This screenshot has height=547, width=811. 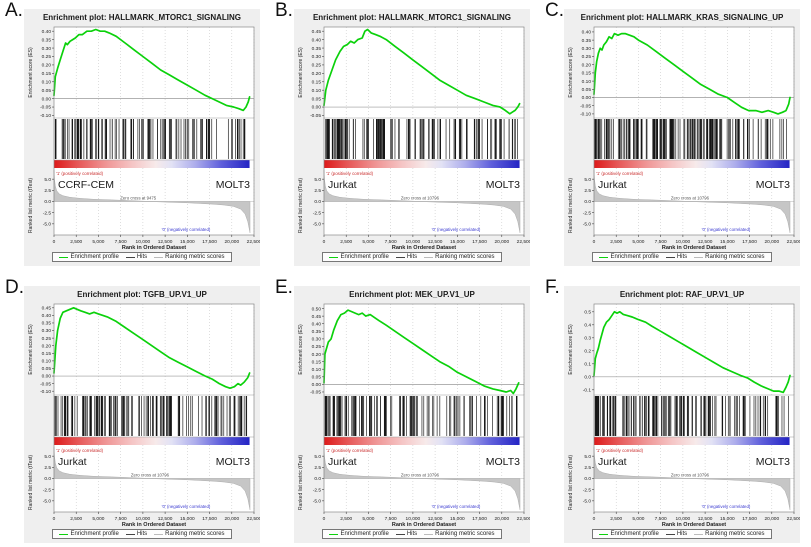 I want to click on svg-text: Rank in Ordered Dataset, so click(x=424, y=247).